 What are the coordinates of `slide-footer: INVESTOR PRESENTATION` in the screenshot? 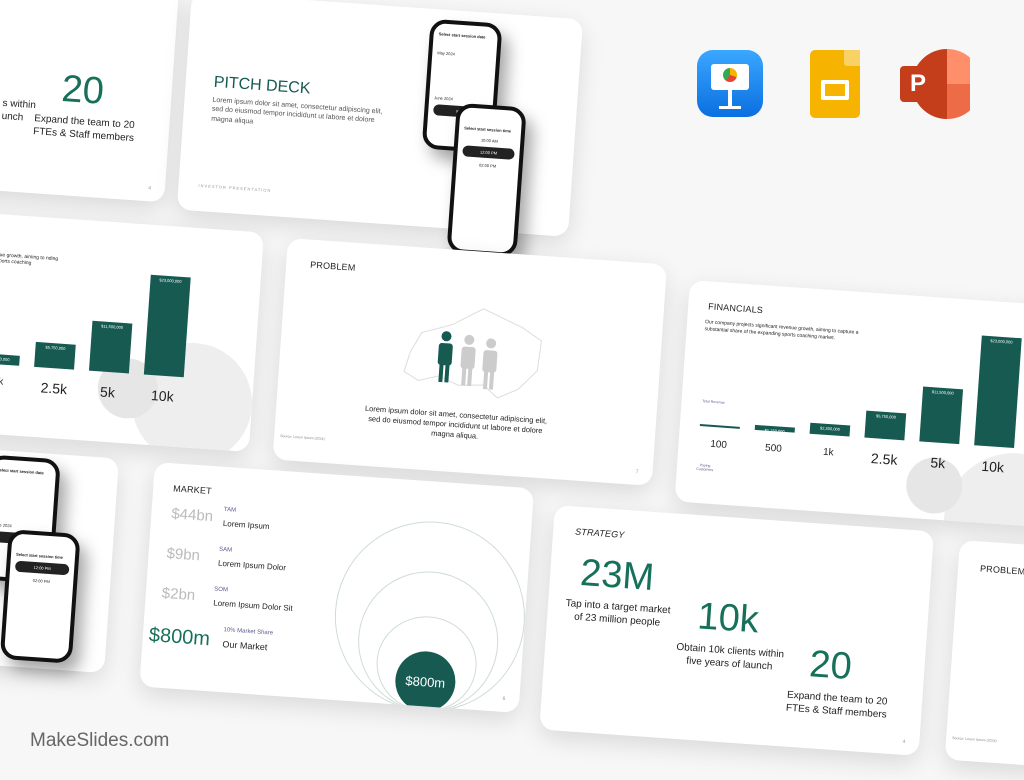 It's located at (235, 188).